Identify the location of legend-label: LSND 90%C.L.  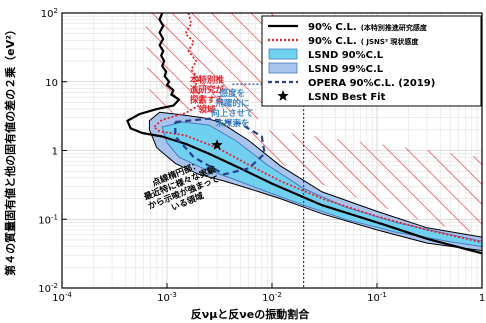
(346, 55).